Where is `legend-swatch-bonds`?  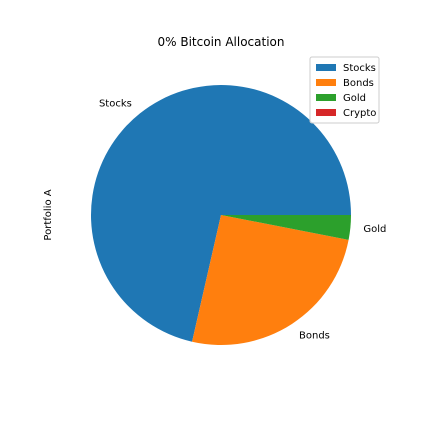 legend-swatch-bonds is located at coordinates (326, 82).